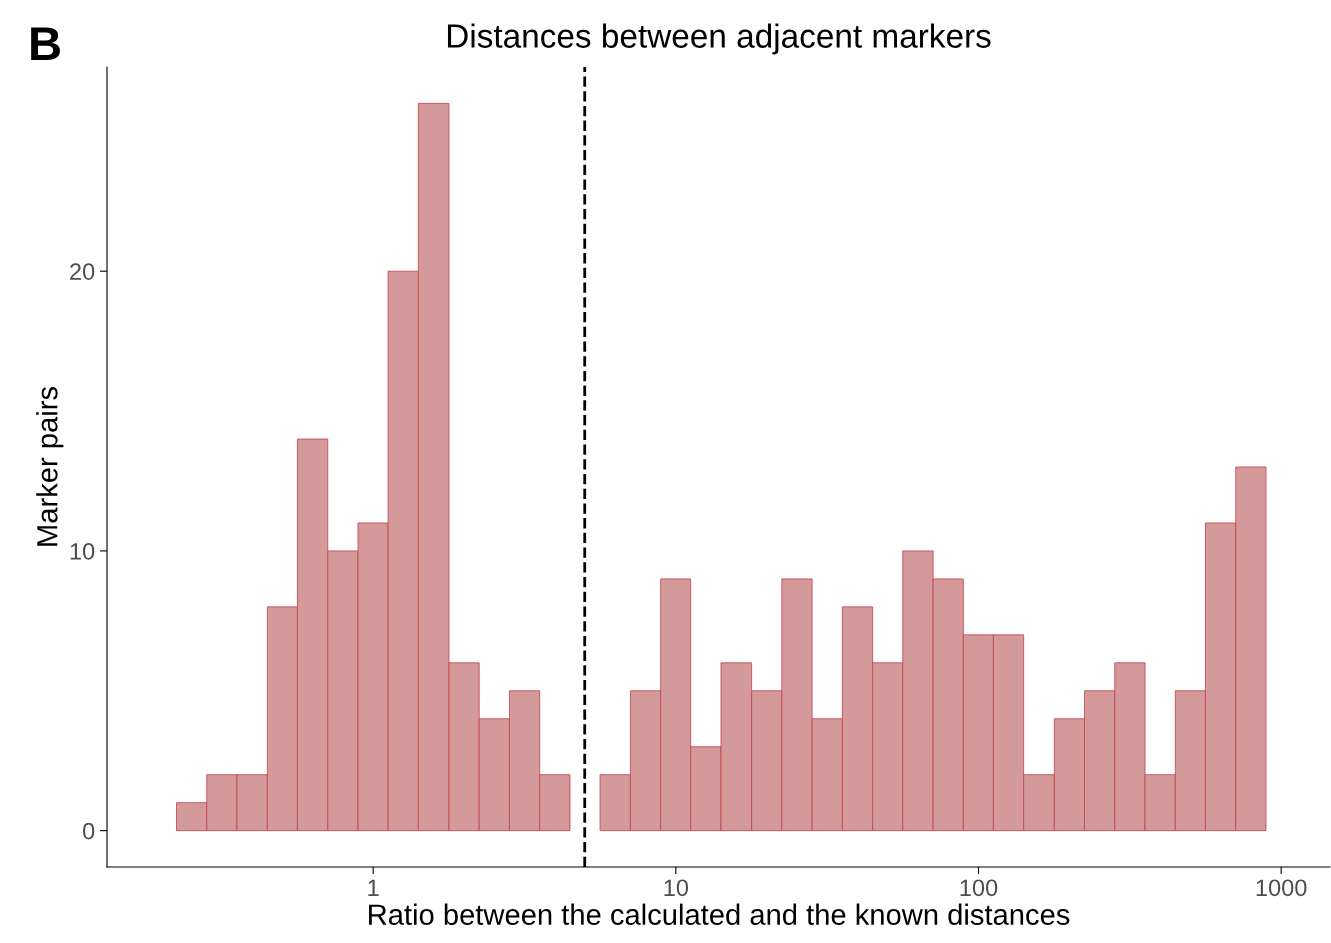  What do you see at coordinates (82, 271) in the screenshot?
I see `y-tick-label: 20` at bounding box center [82, 271].